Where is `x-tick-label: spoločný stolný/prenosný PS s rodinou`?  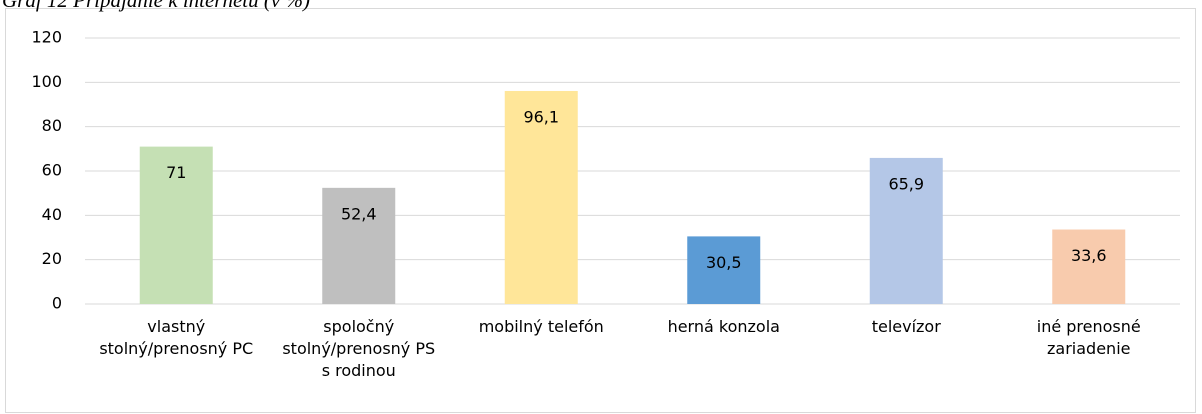 x-tick-label: spoločný stolný/prenosný PS s rodinou is located at coordinates (359, 348).